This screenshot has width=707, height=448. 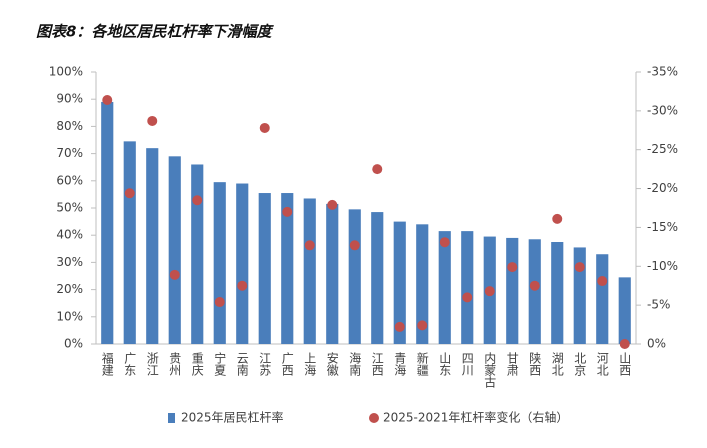 What do you see at coordinates (557, 364) in the screenshot?
I see `x-tick-label: 湖北` at bounding box center [557, 364].